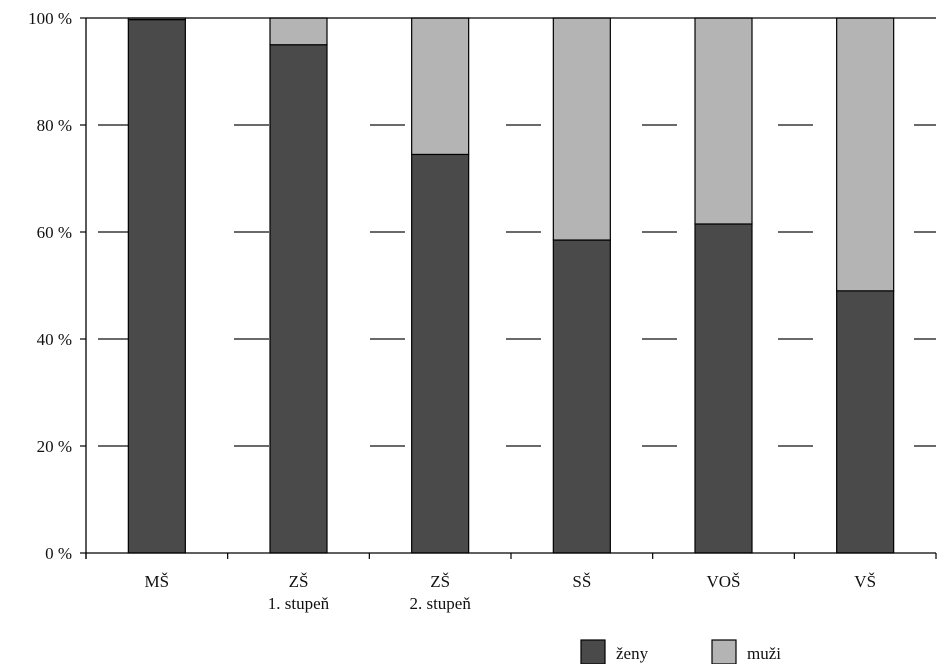 The height and width of the screenshot is (664, 938). What do you see at coordinates (54, 232) in the screenshot?
I see `y-tick-label: 60 %` at bounding box center [54, 232].